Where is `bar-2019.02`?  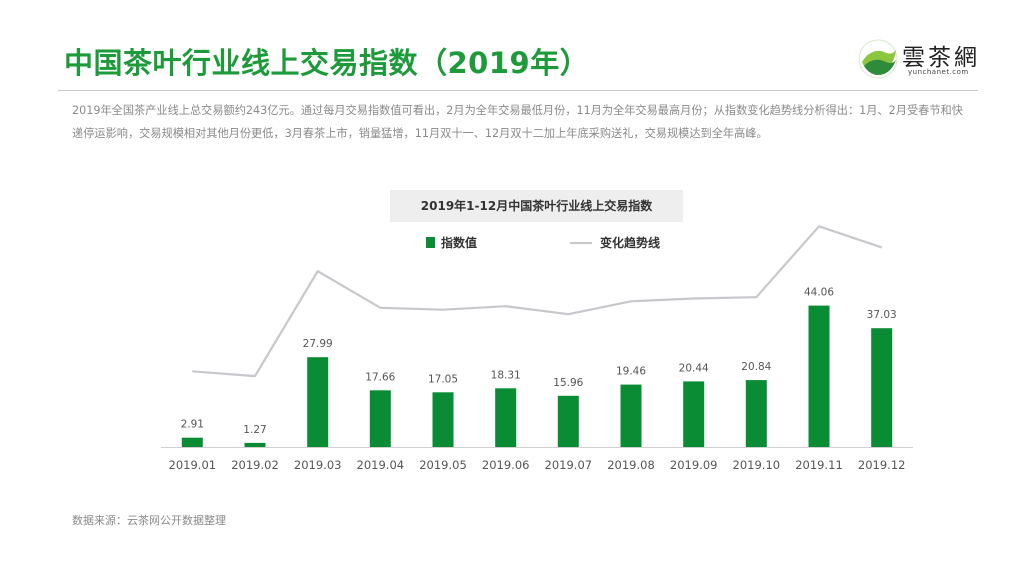
bar-2019.02 is located at coordinates (255, 444).